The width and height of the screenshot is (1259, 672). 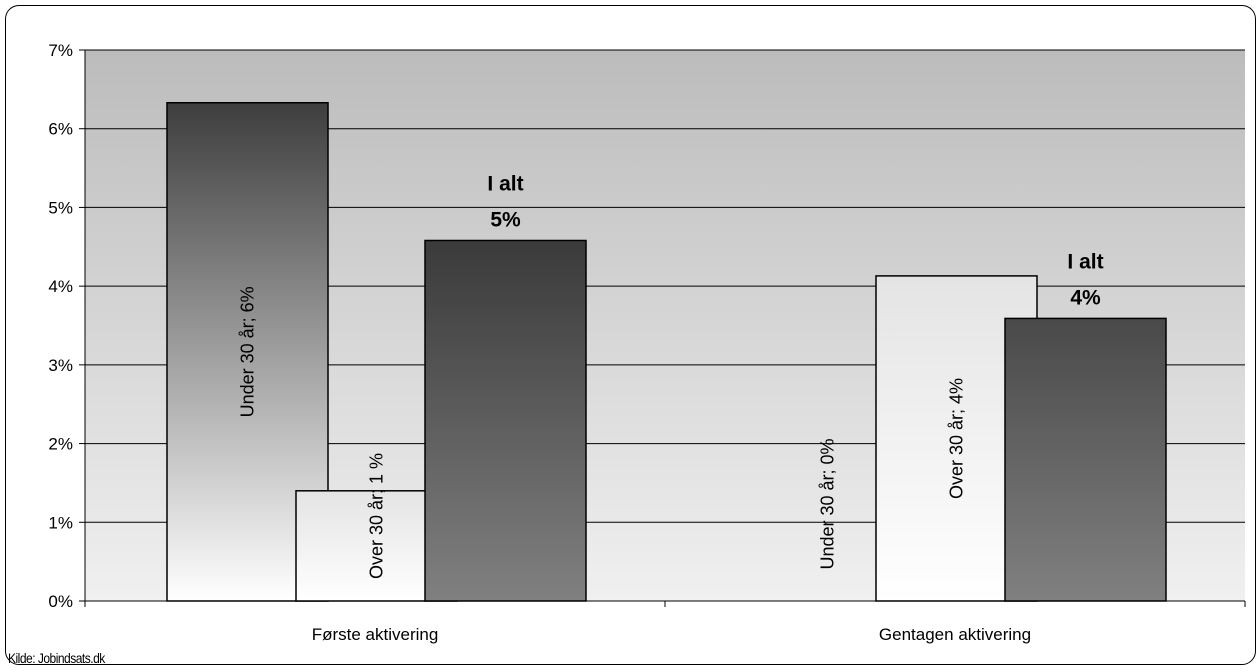 What do you see at coordinates (60, 522) in the screenshot?
I see `y-tick-label: 1%` at bounding box center [60, 522].